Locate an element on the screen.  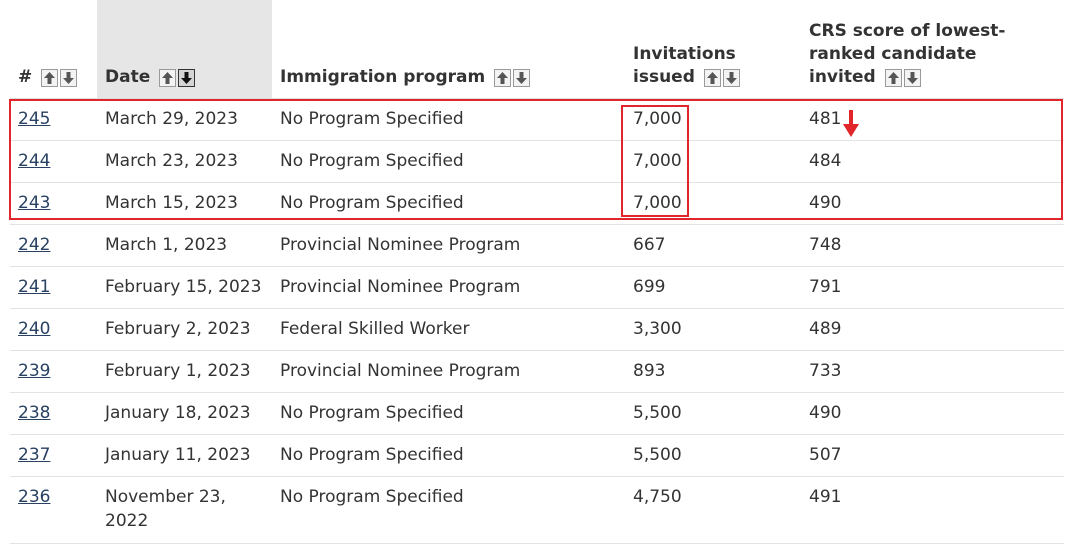
cell-date: March 15, 2023 is located at coordinates (184, 203).